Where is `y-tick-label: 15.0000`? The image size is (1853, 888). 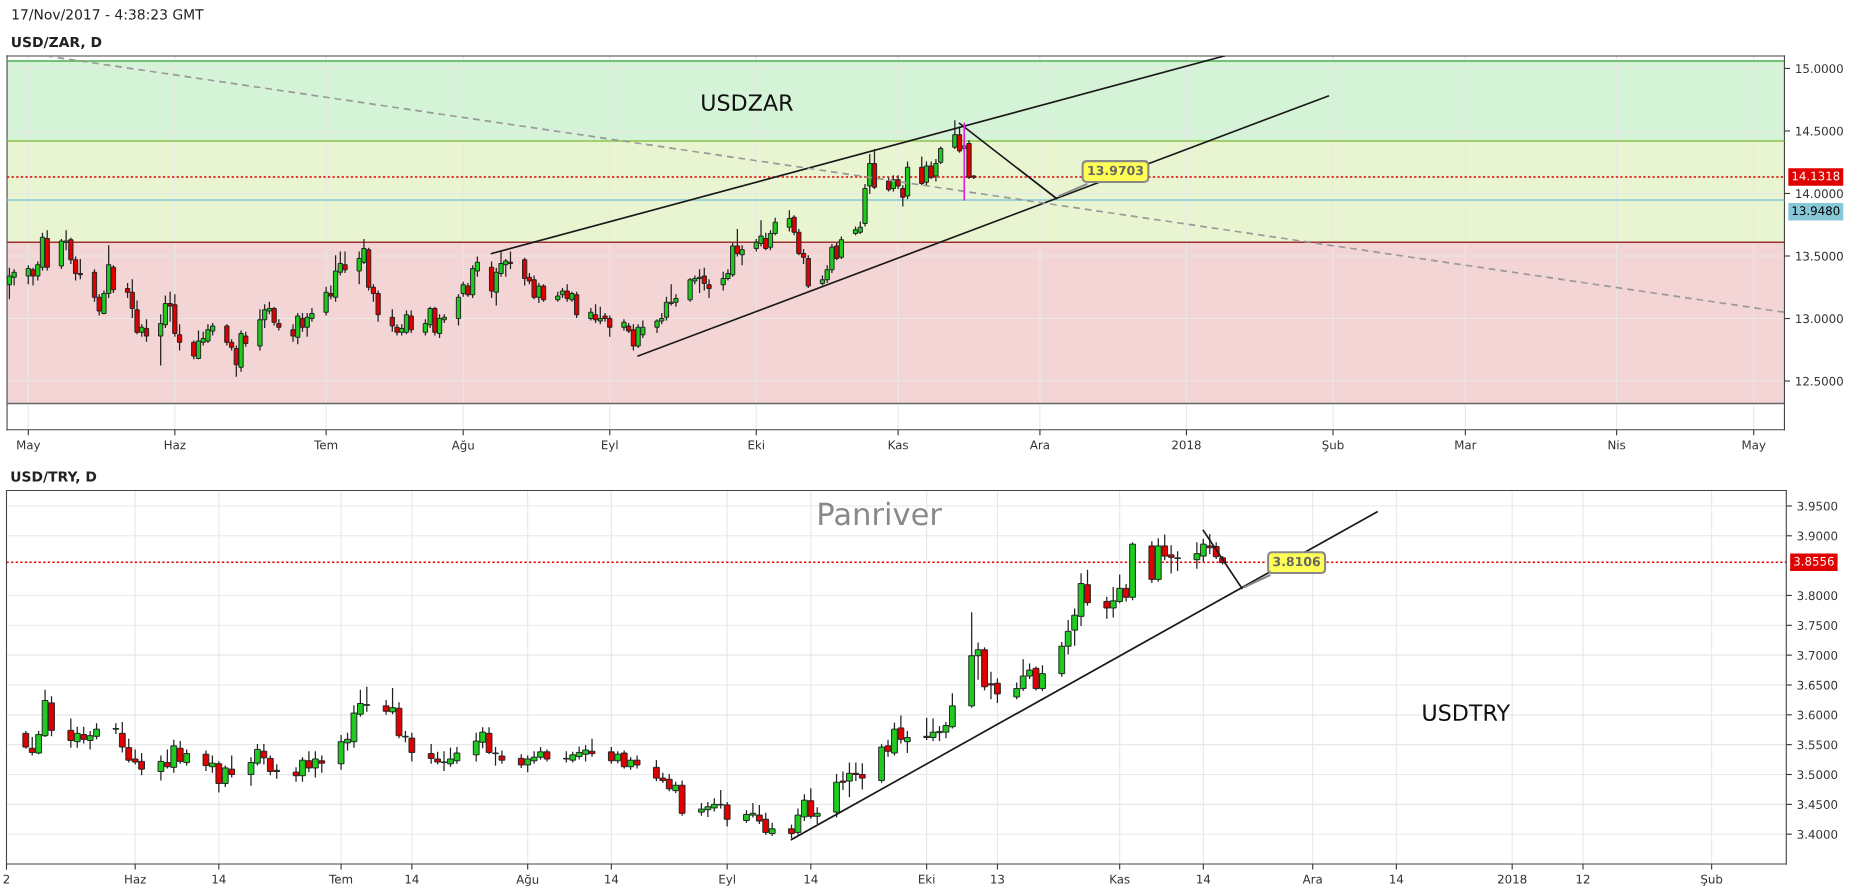 y-tick-label: 15.0000 is located at coordinates (1819, 69).